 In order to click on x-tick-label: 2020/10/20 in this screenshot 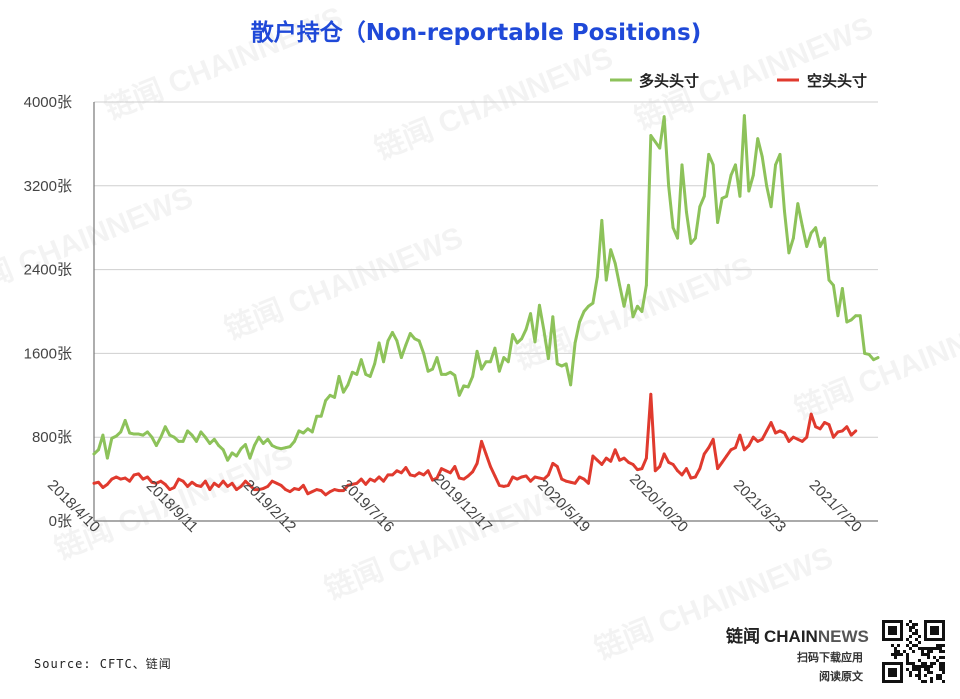, I will do `click(658, 503)`.